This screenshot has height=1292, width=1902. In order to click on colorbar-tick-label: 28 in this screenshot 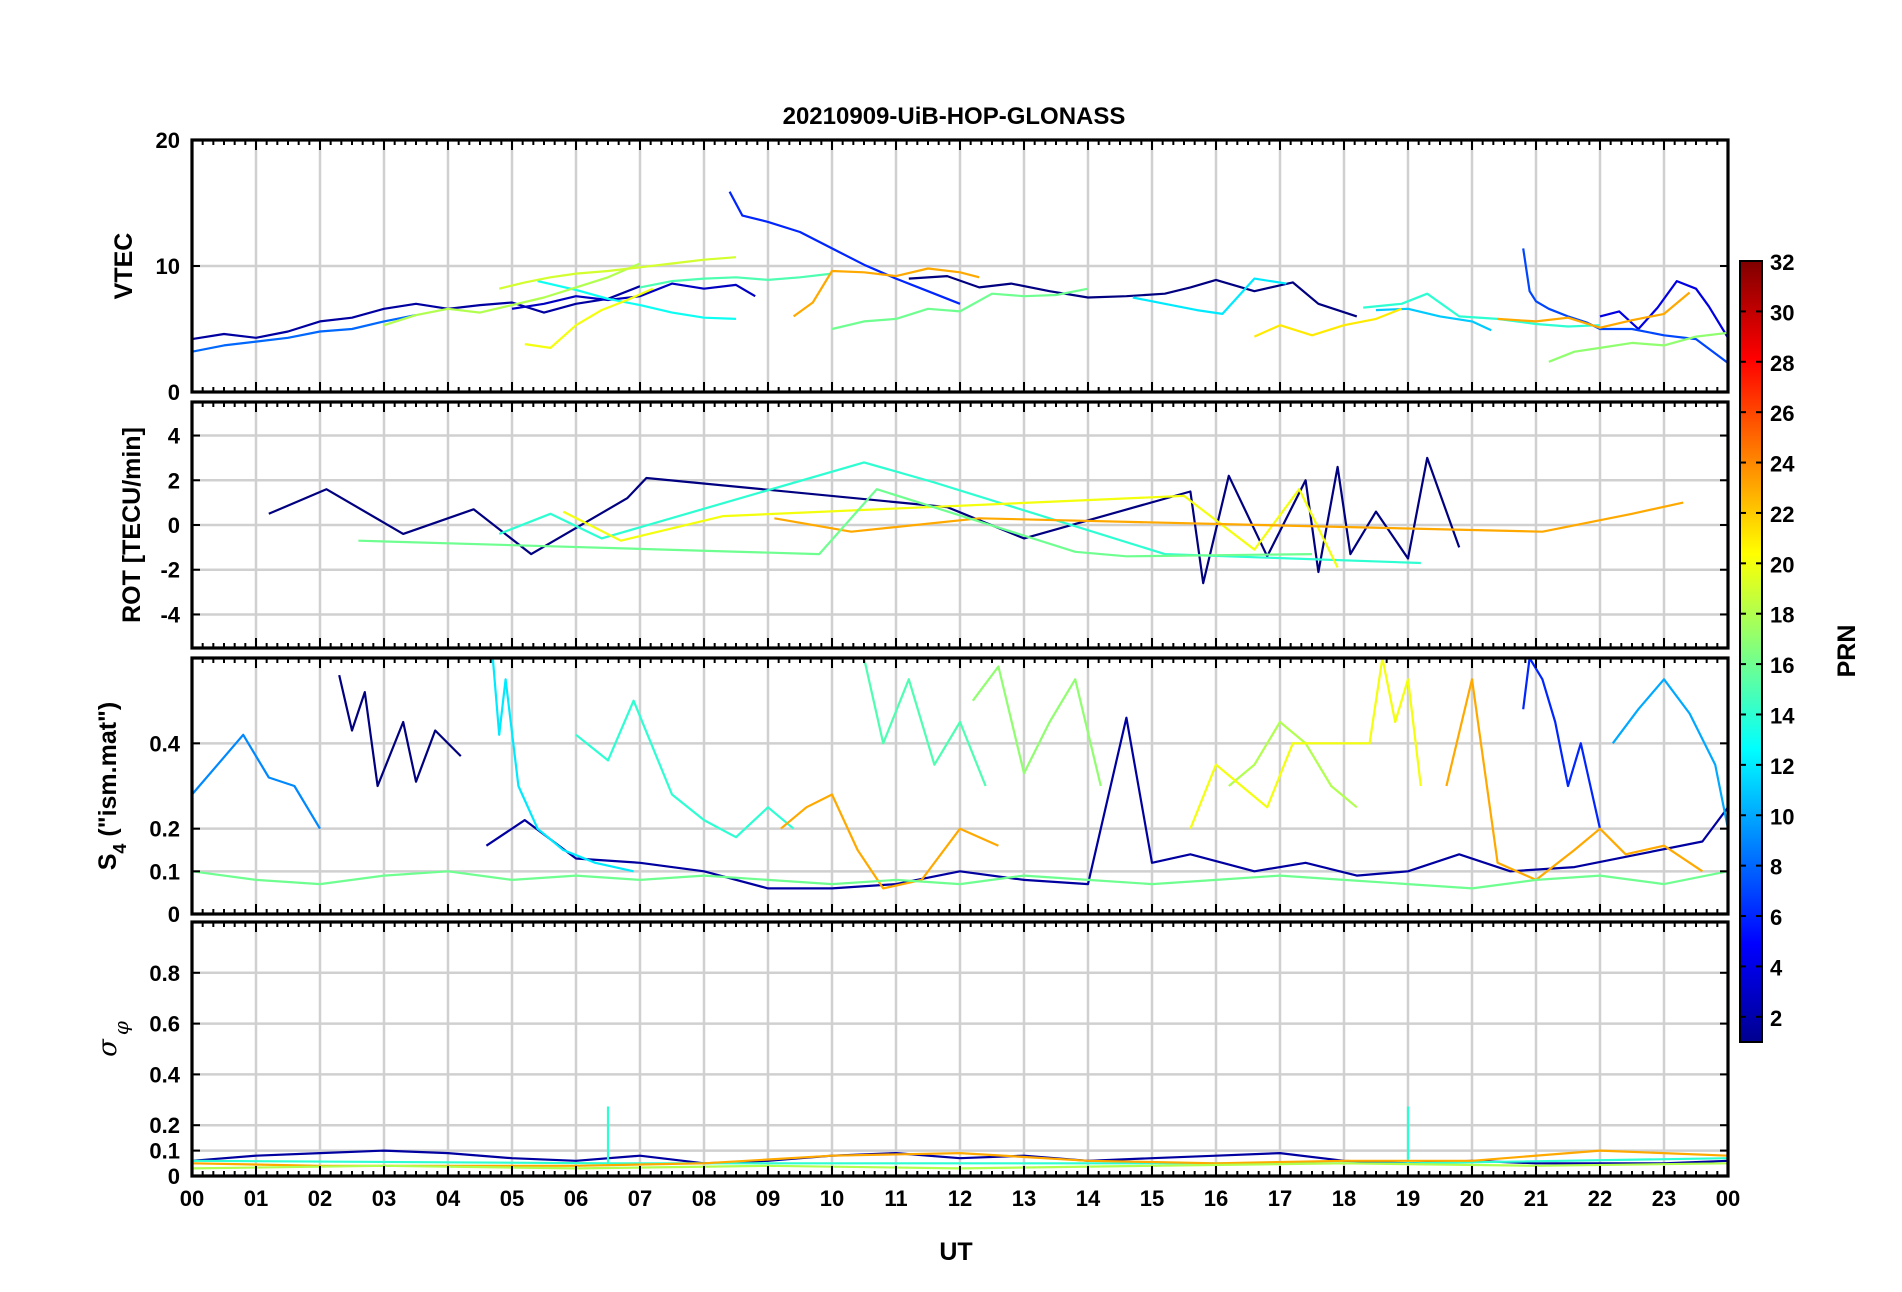, I will do `click(1782, 363)`.